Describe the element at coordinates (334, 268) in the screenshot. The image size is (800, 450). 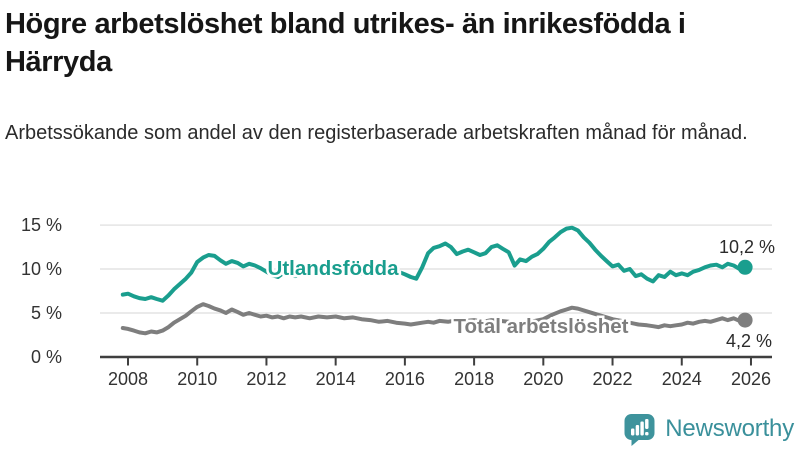
I see `series-label: Utlandsfödda` at that location.